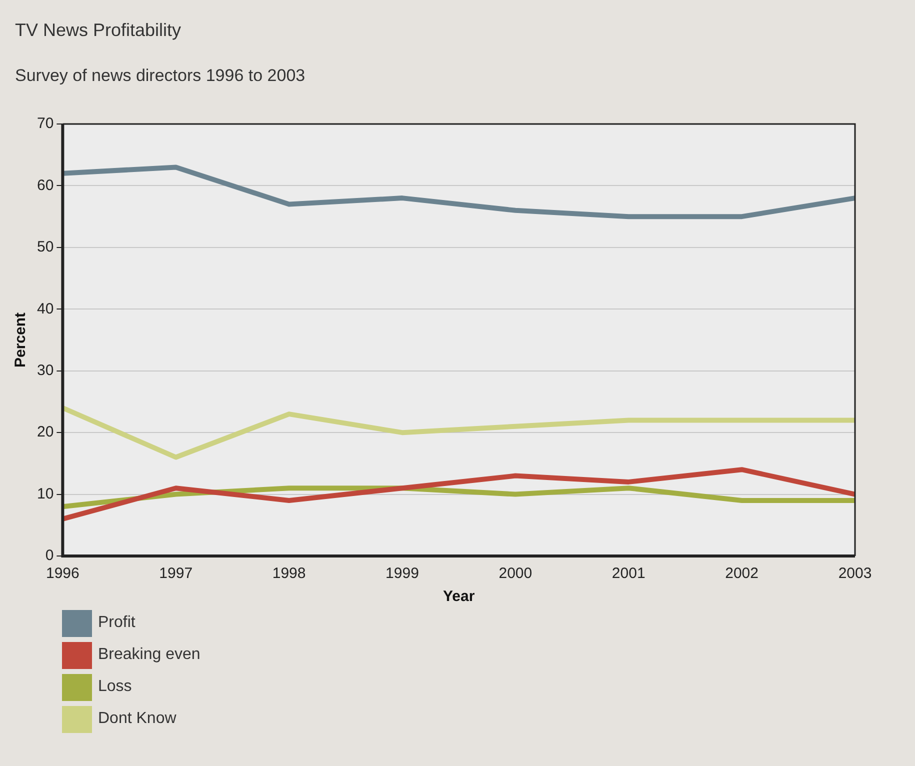  I want to click on y-tick-label: 30, so click(45, 370).